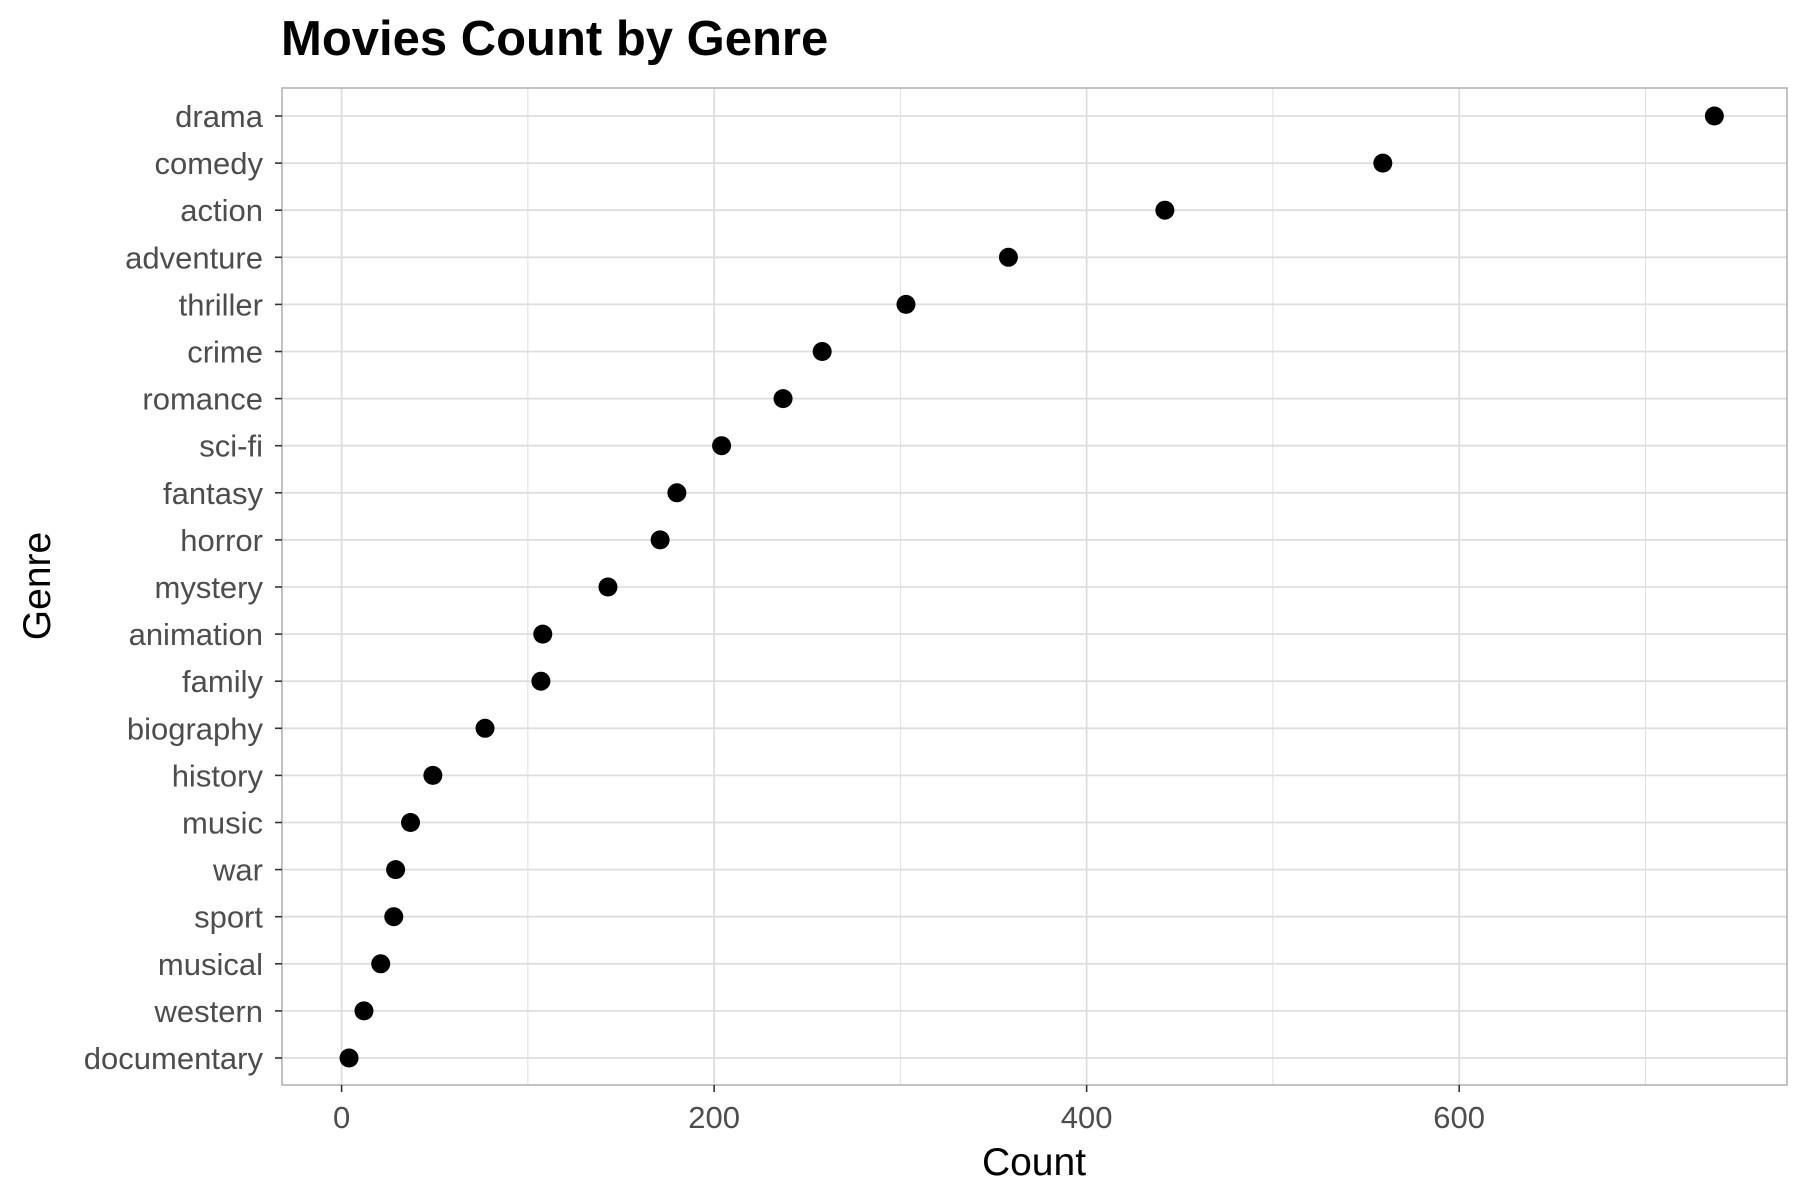 The height and width of the screenshot is (1200, 1800). What do you see at coordinates (213, 493) in the screenshot?
I see `y-tick-label-fantasy: fantasy` at bounding box center [213, 493].